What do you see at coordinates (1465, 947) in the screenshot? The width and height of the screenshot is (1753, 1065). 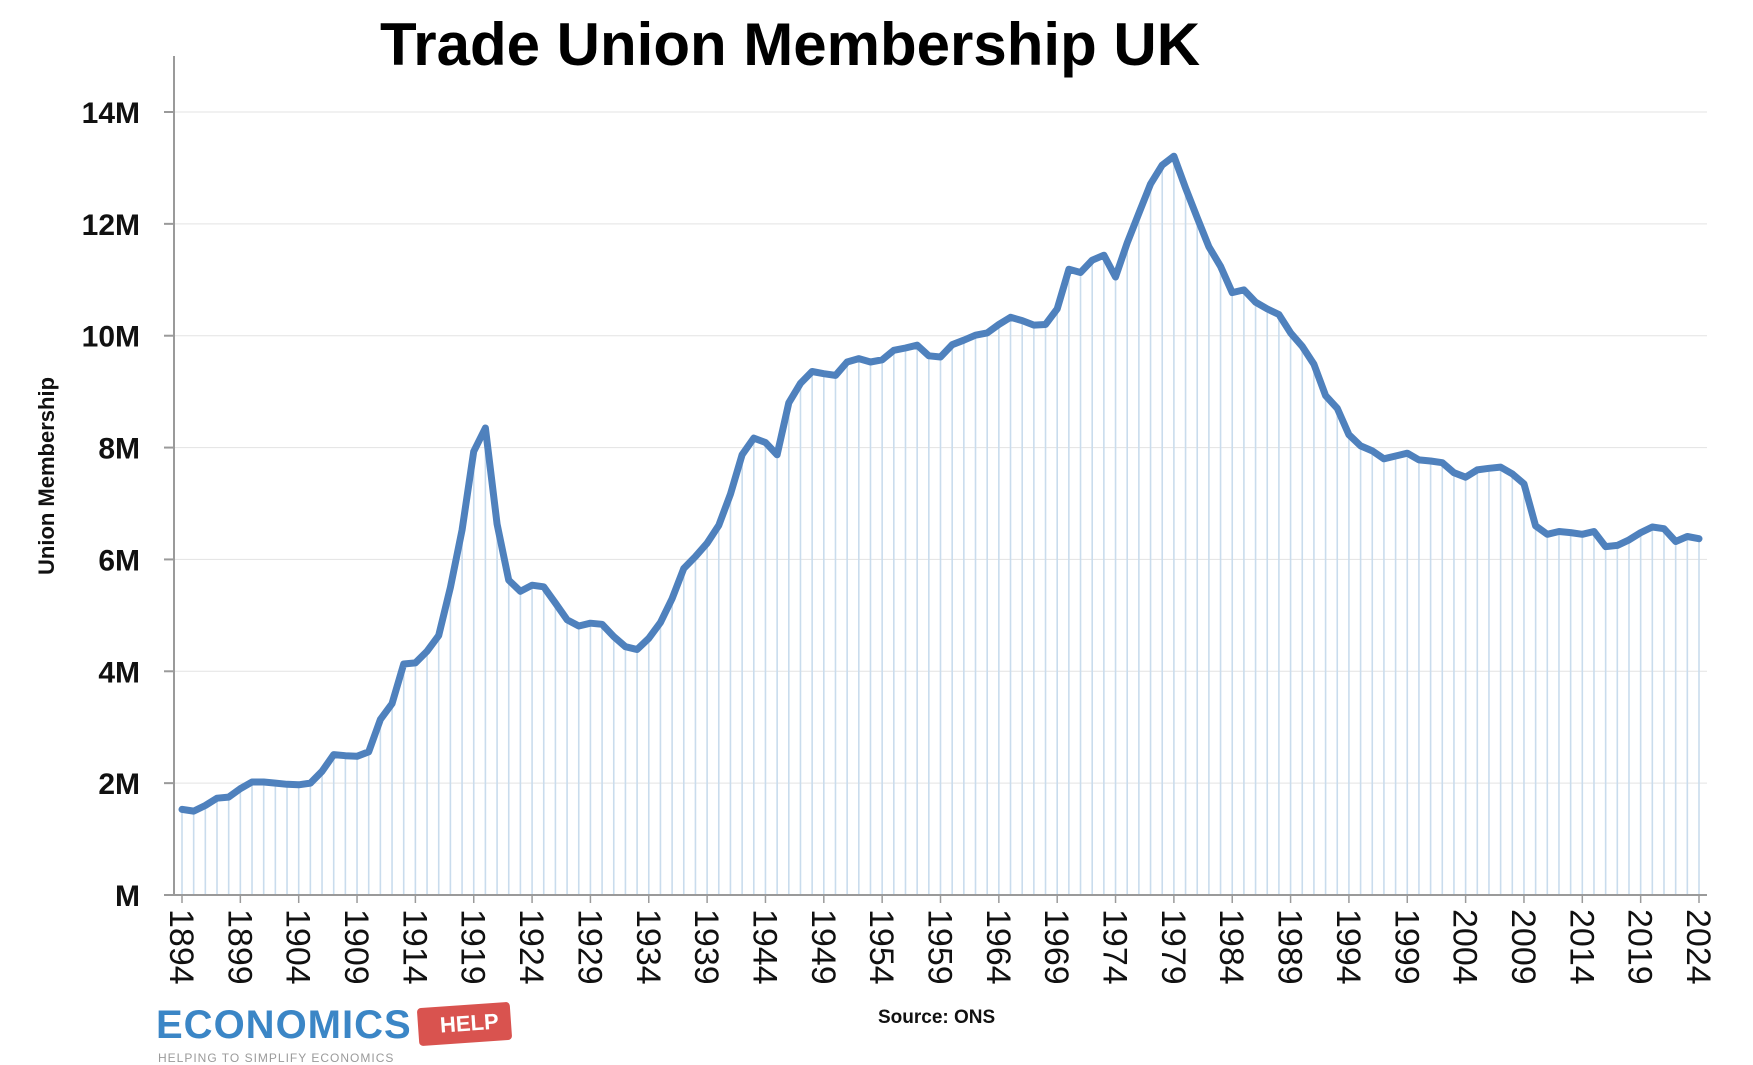 I see `x-tick-label: 2004` at bounding box center [1465, 947].